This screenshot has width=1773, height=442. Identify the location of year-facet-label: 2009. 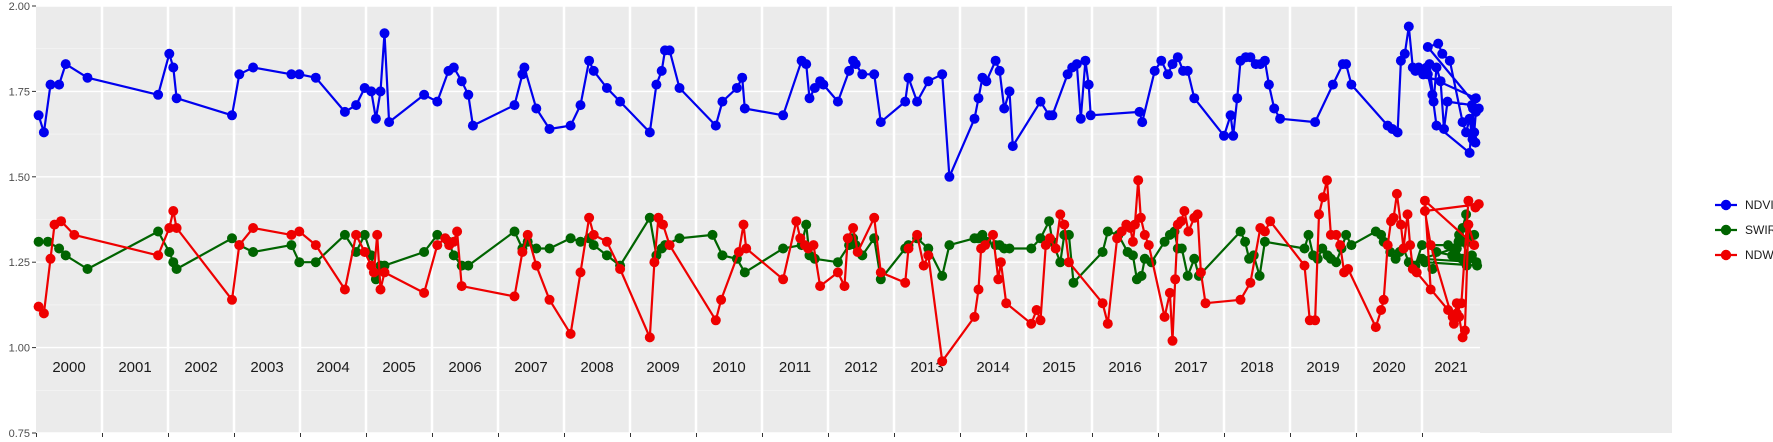
(662, 367).